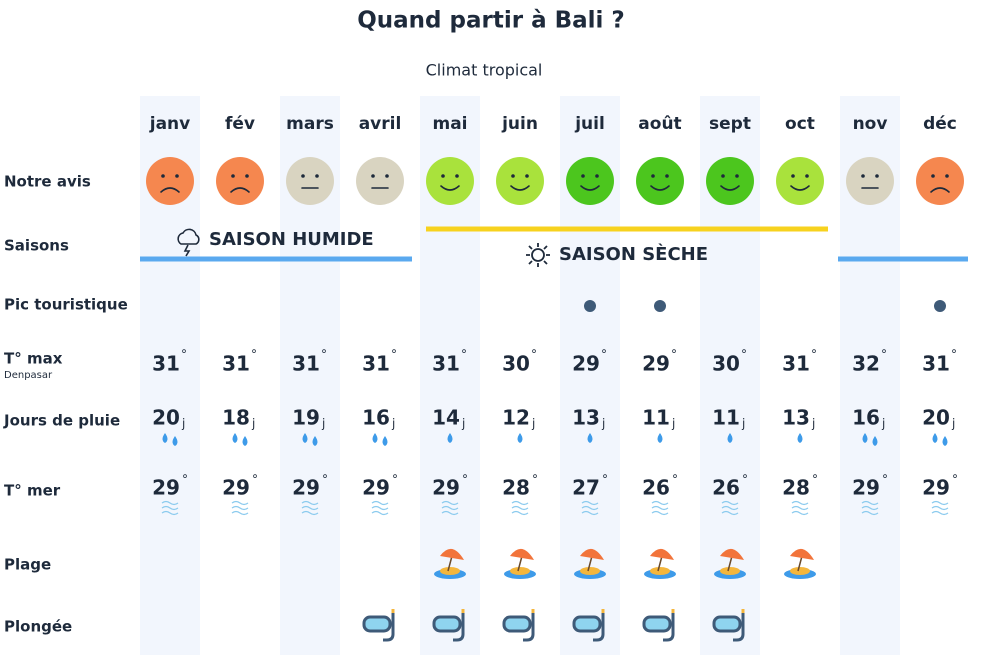 This screenshot has height=655, width=982. What do you see at coordinates (519, 124) in the screenshot?
I see `month-label: juin` at bounding box center [519, 124].